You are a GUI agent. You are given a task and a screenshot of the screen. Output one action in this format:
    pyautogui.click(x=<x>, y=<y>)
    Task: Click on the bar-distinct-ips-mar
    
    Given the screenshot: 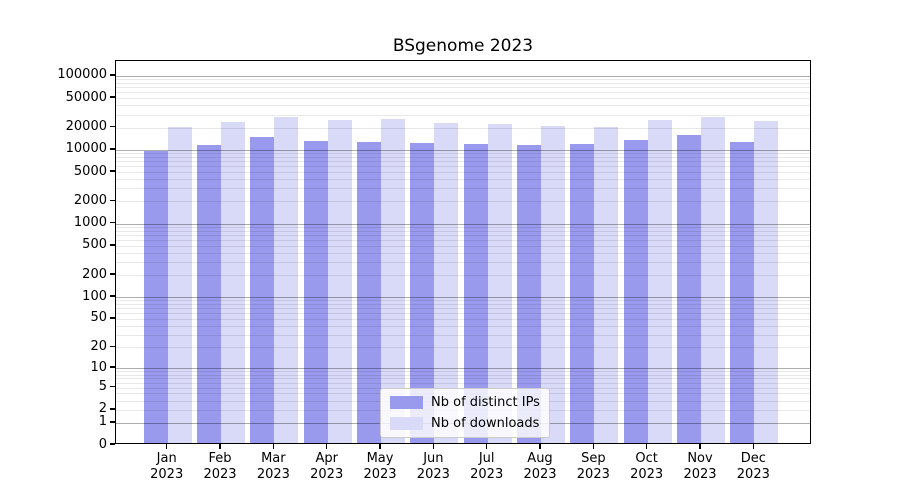 What is the action you would take?
    pyautogui.click(x=262, y=290)
    